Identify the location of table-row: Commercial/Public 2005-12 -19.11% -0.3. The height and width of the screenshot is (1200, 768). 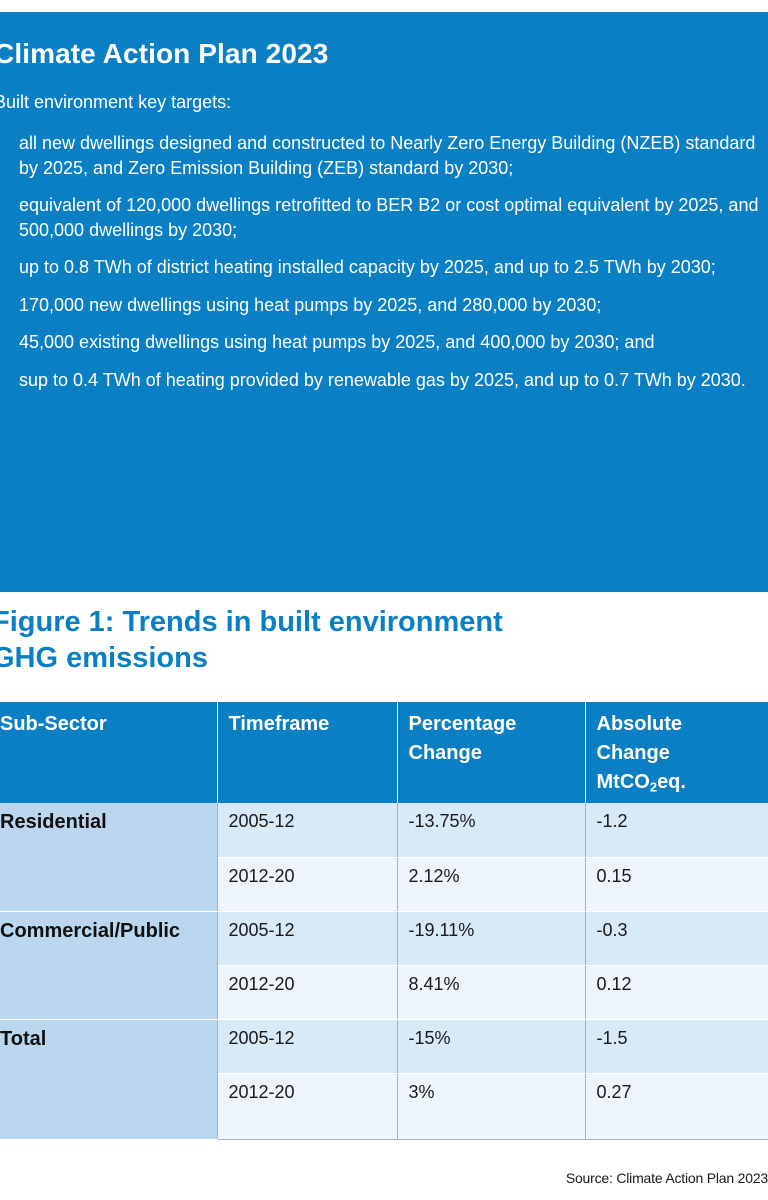
(384, 965).